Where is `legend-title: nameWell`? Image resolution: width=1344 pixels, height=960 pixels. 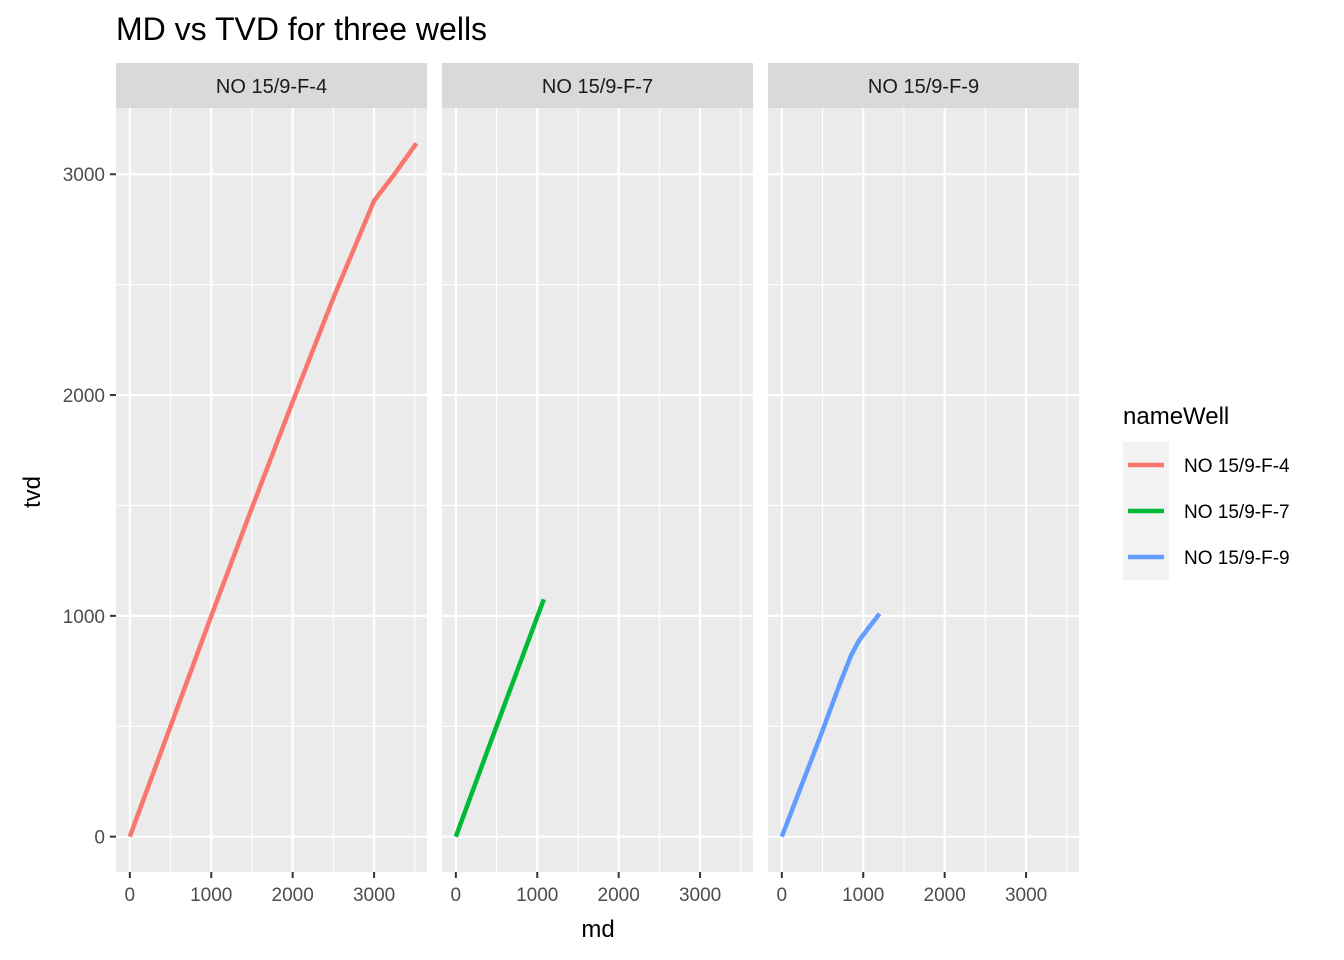 legend-title: nameWell is located at coordinates (1176, 416).